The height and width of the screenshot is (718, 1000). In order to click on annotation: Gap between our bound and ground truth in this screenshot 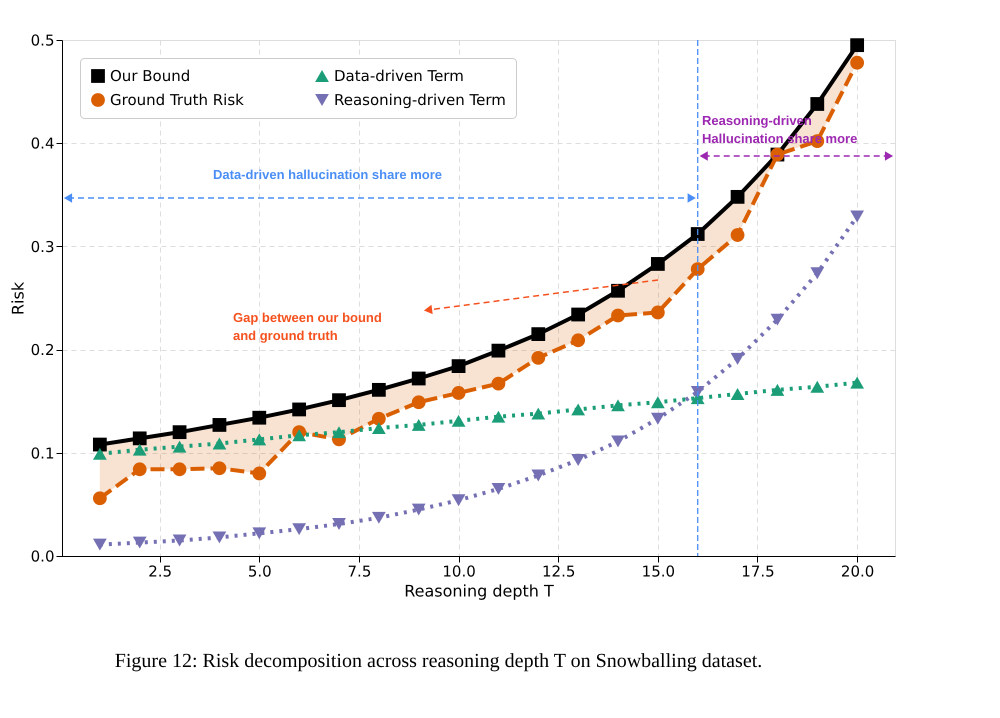, I will do `click(307, 326)`.